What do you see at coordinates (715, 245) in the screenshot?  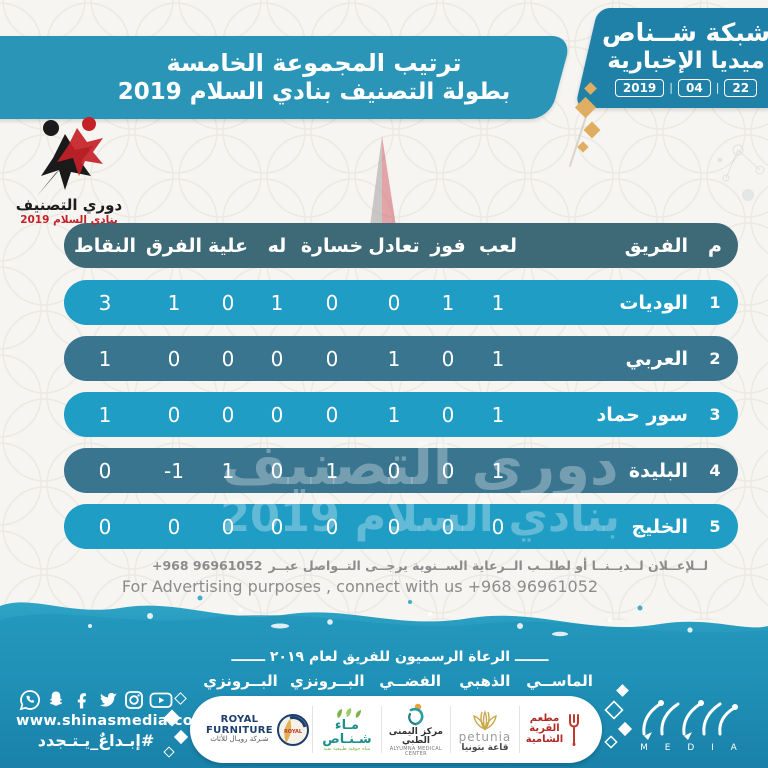 I see `col-header-rank: م` at bounding box center [715, 245].